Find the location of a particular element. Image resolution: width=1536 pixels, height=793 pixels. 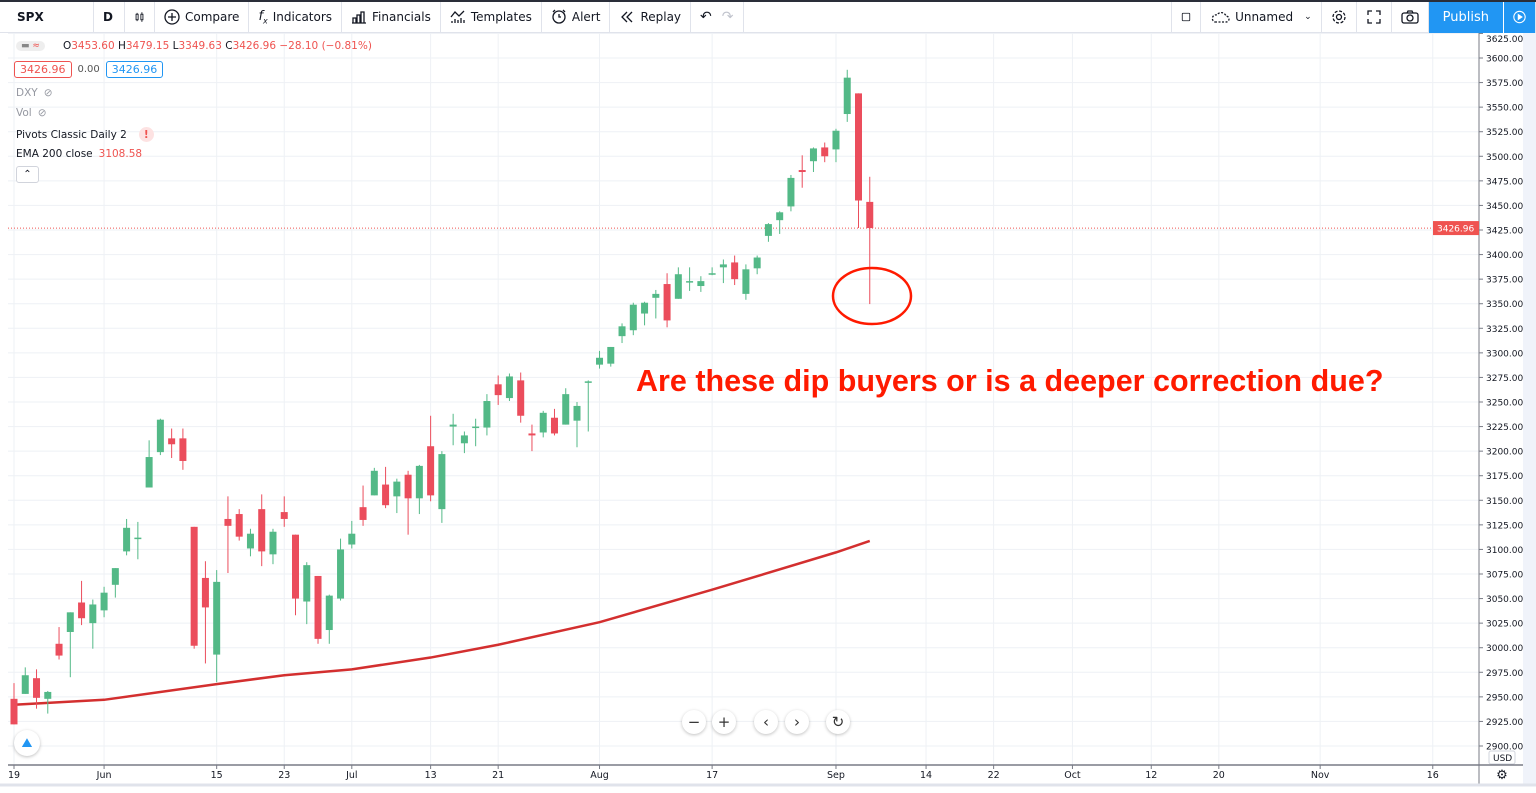

zoom-in-button: + is located at coordinates (724, 722).